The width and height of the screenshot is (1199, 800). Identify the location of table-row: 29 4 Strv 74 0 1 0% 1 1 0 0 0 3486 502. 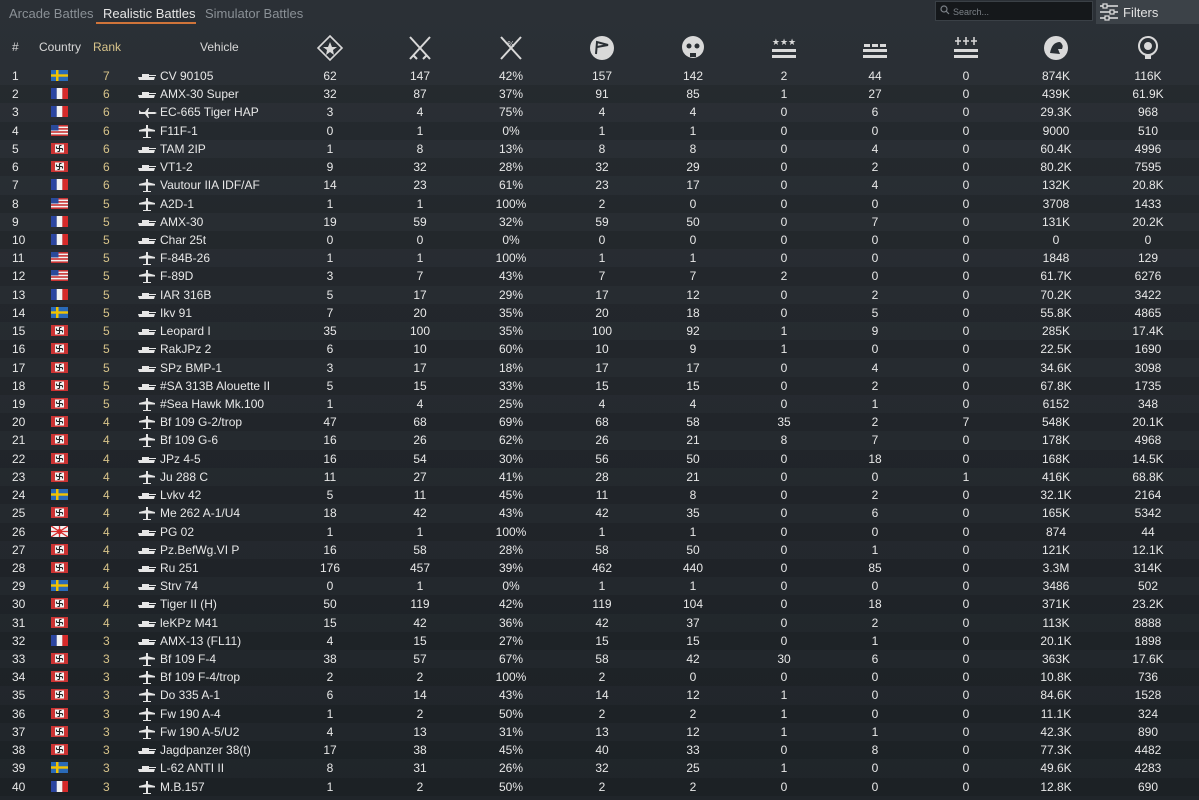
(599, 586).